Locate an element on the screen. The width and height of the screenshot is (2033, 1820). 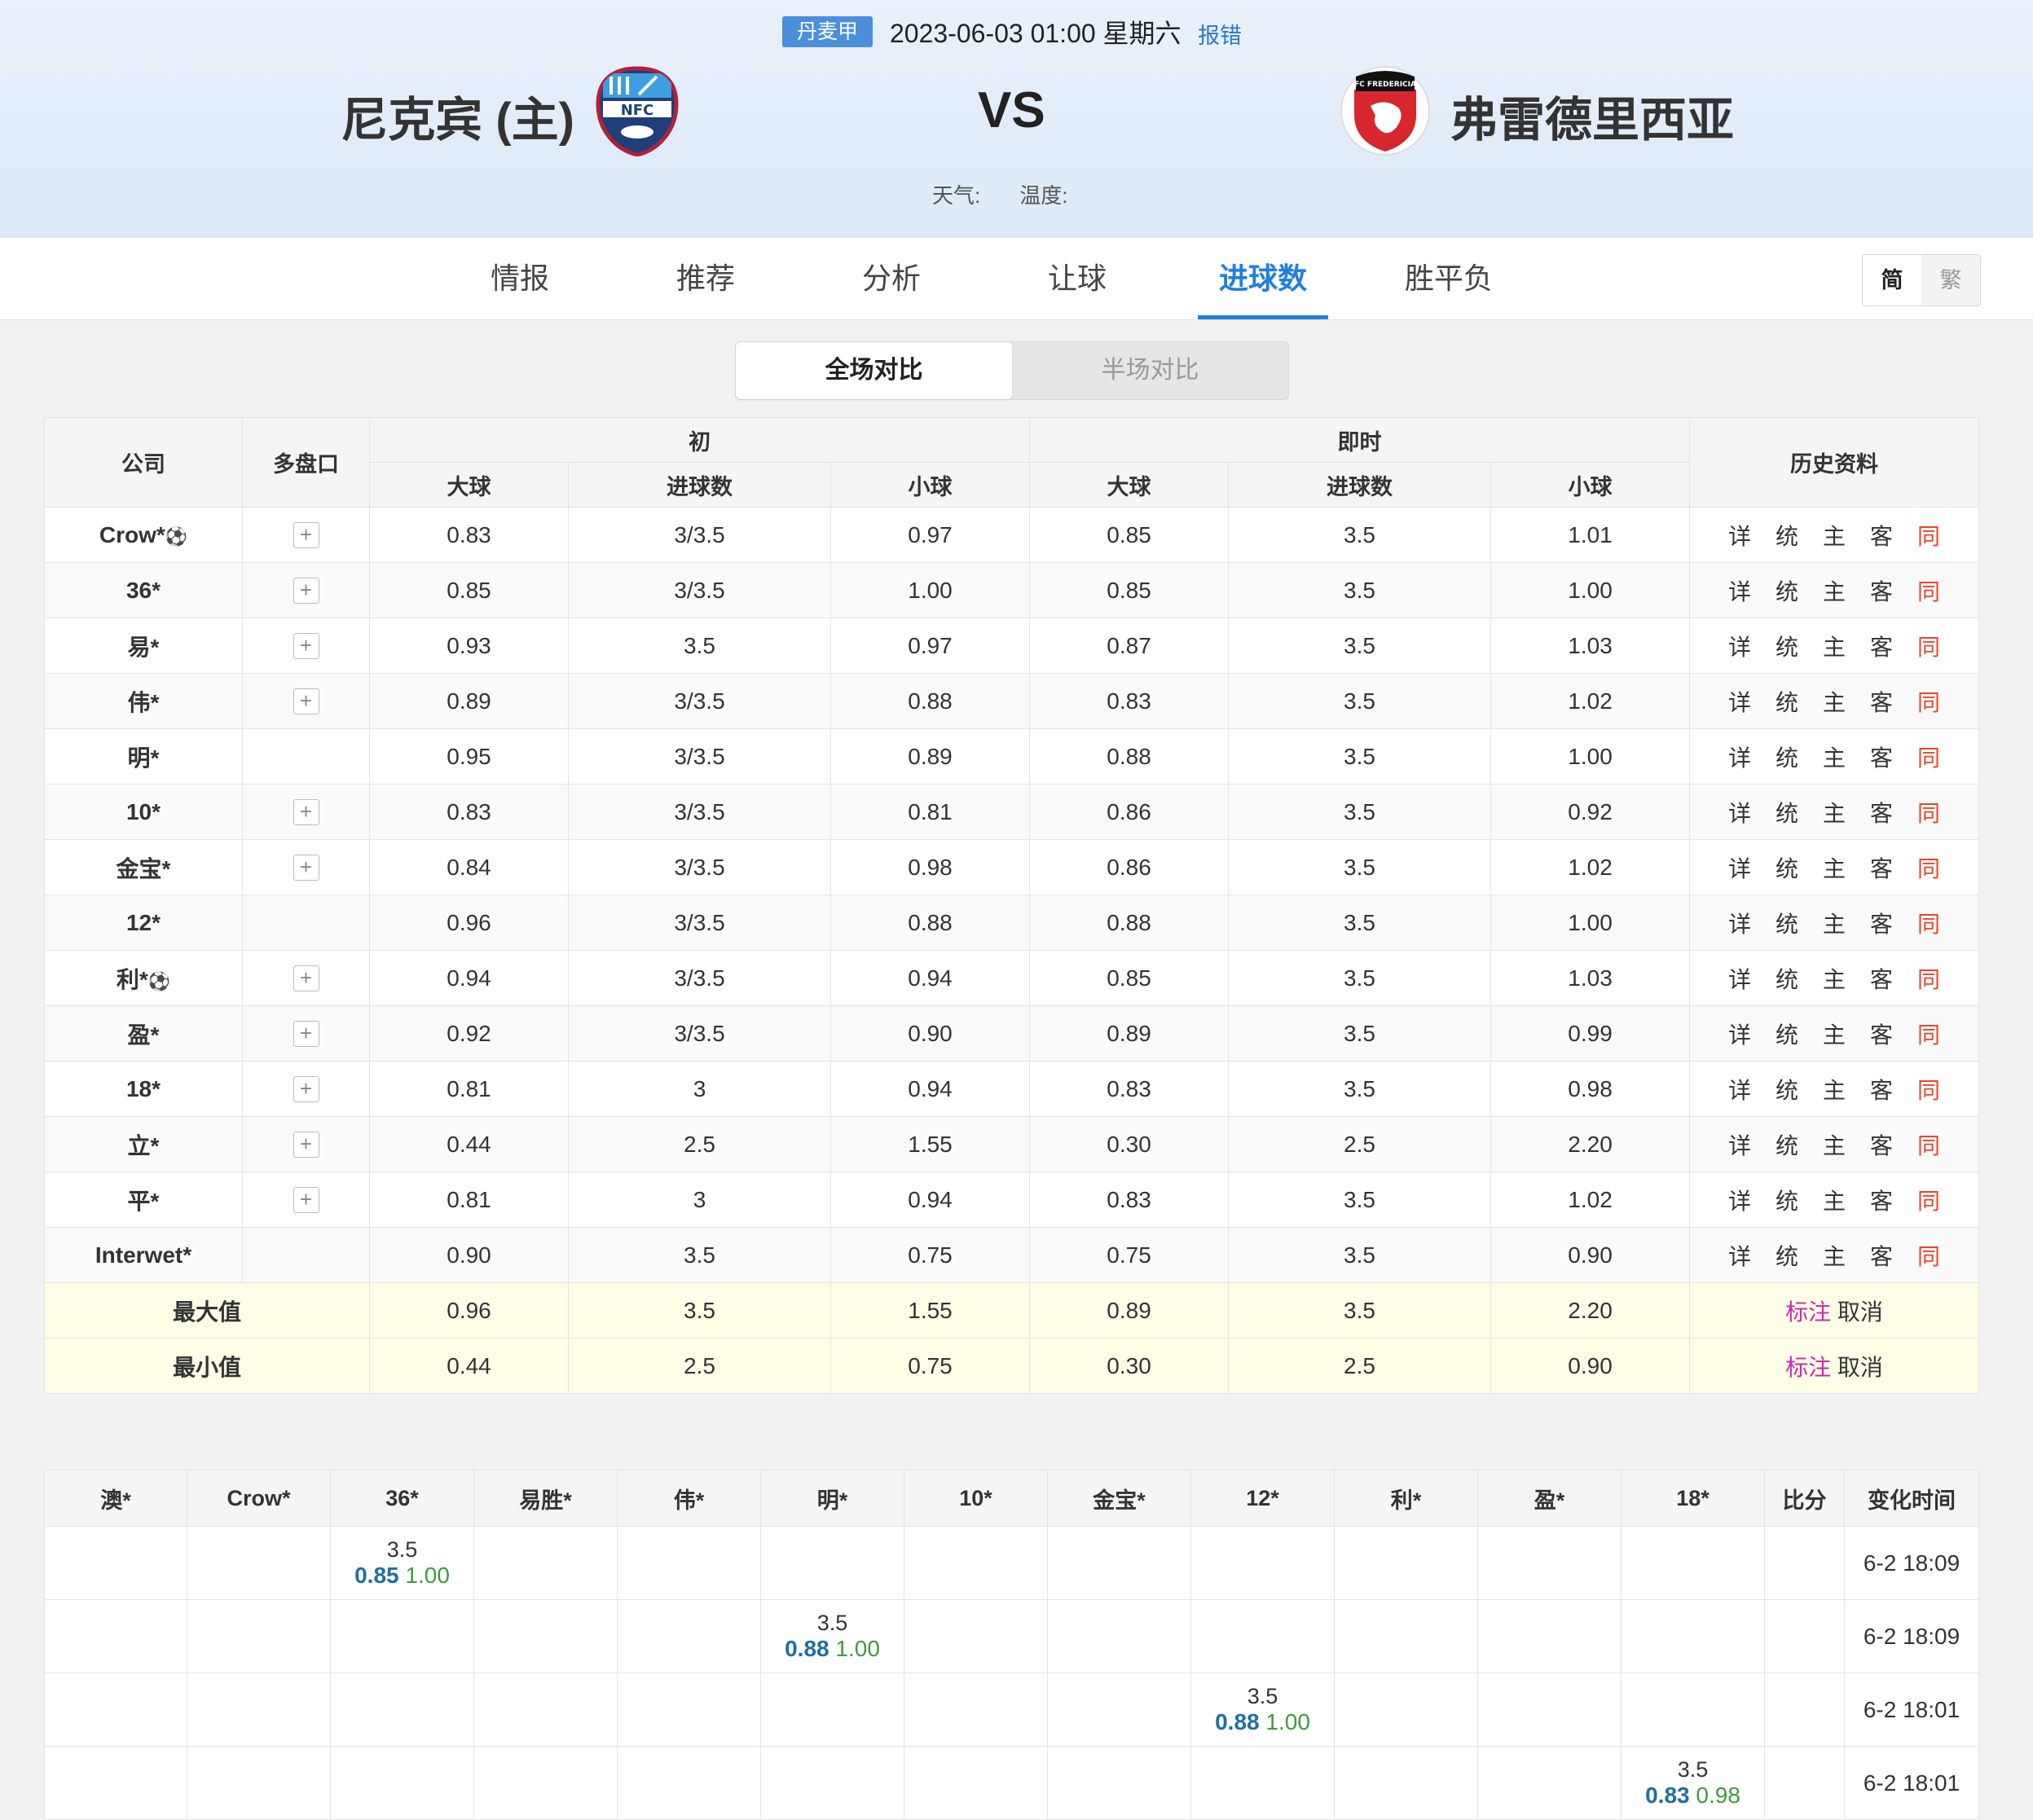
company-name: 盈* is located at coordinates (143, 1033).